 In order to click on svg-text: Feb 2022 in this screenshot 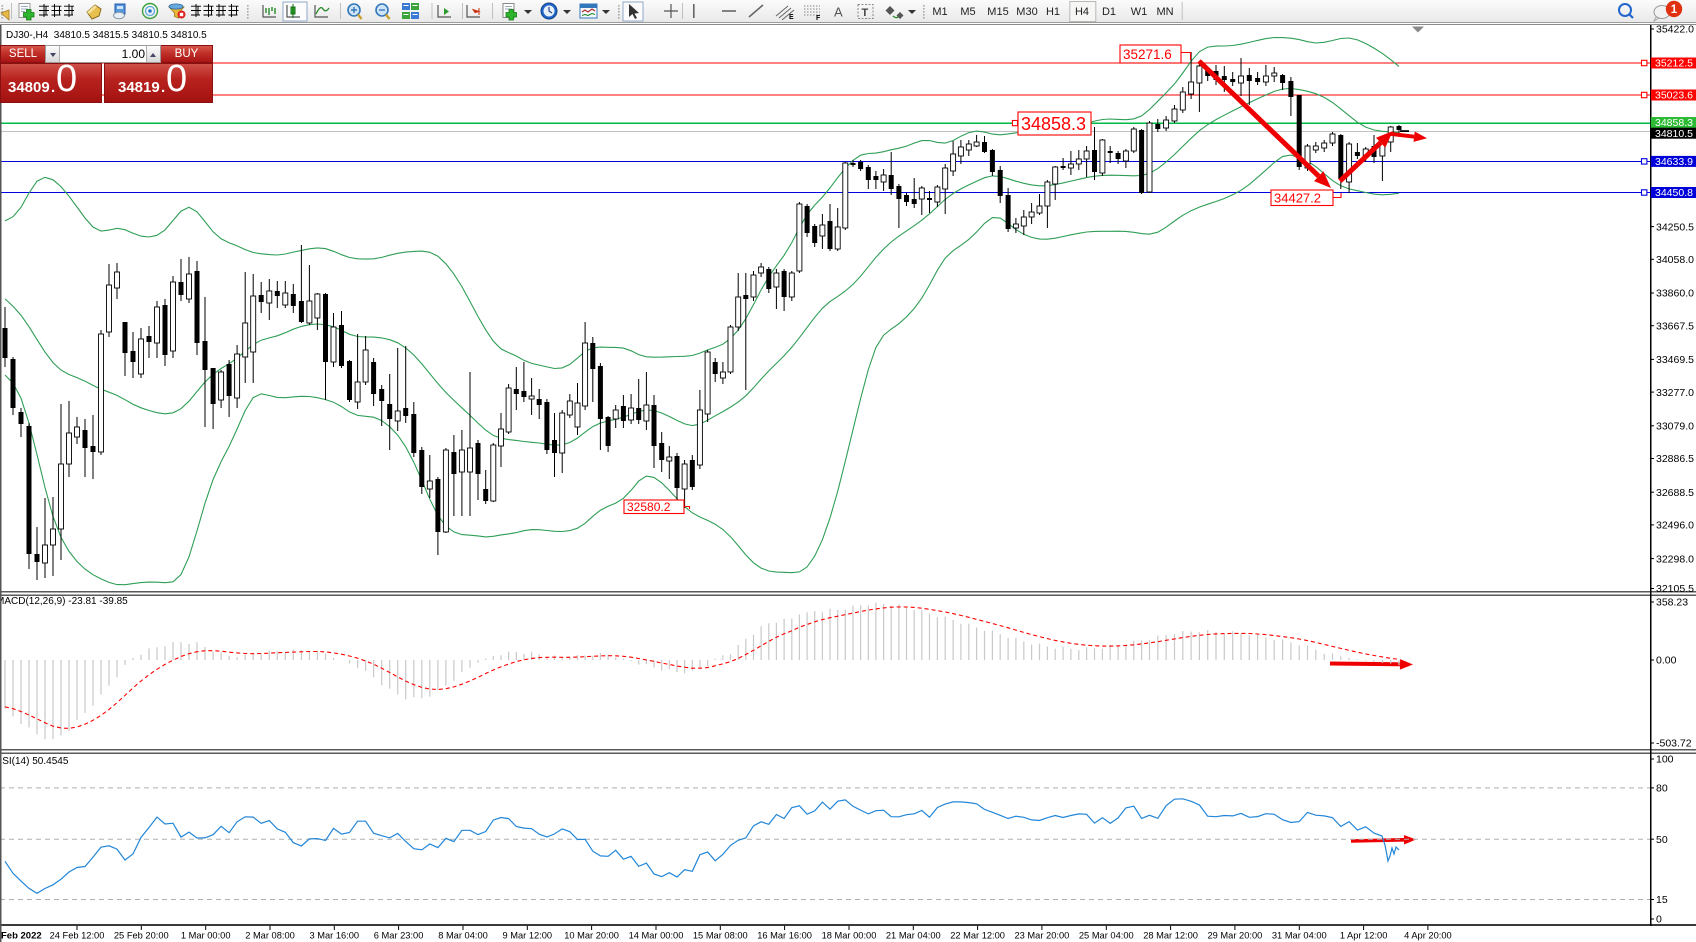, I will do `click(21, 936)`.